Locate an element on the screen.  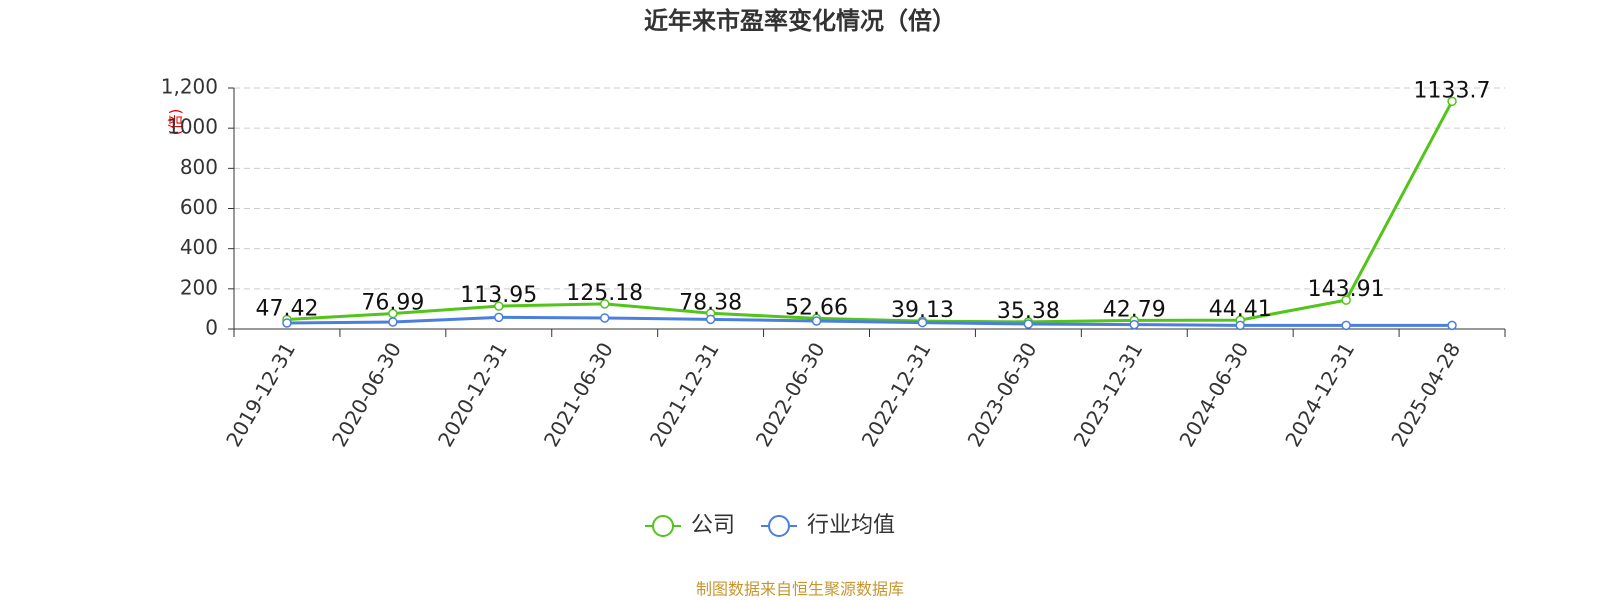
x-tick-label: 2020-06-30 is located at coordinates (366, 394).